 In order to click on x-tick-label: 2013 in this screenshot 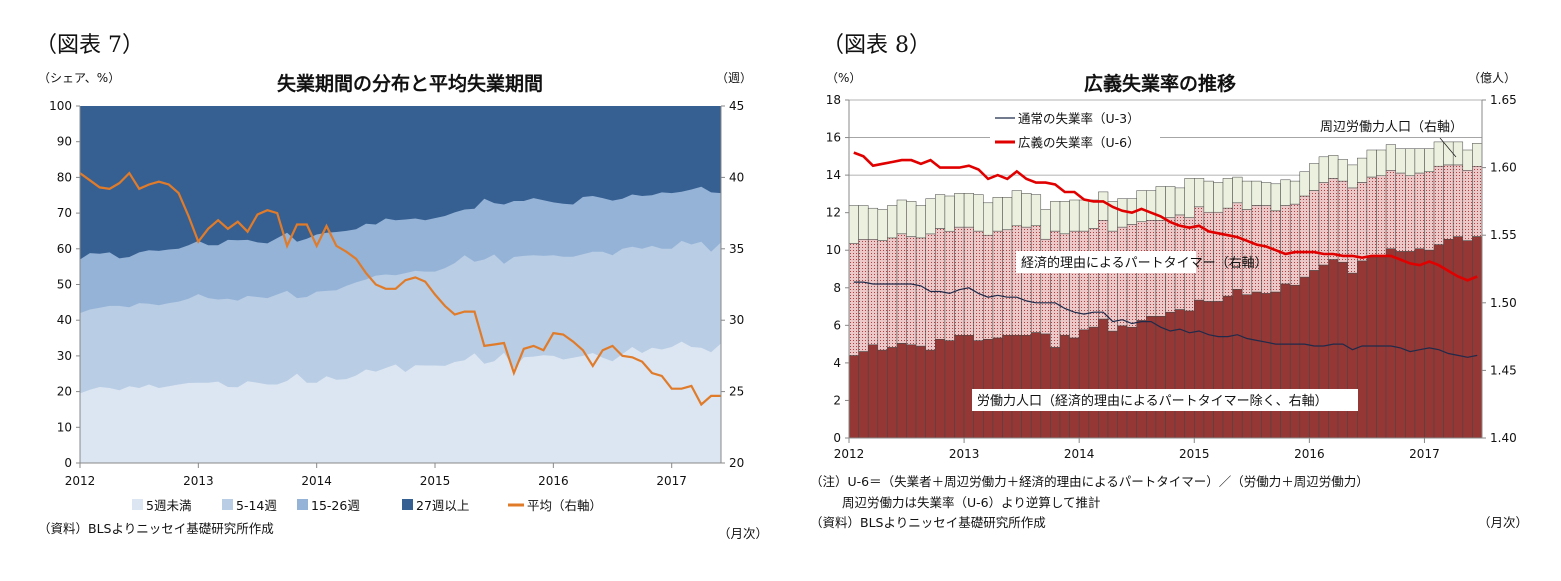, I will do `click(964, 454)`.